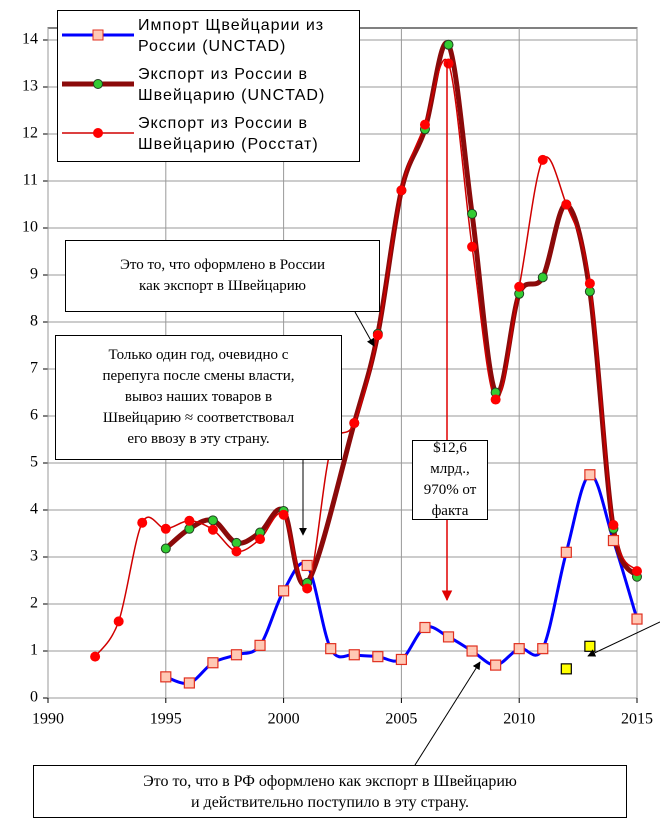 The height and width of the screenshot is (824, 660). What do you see at coordinates (231, 35) in the screenshot?
I see `legend-label: Импорт Щвейцарии из России (UNCTAD)` at bounding box center [231, 35].